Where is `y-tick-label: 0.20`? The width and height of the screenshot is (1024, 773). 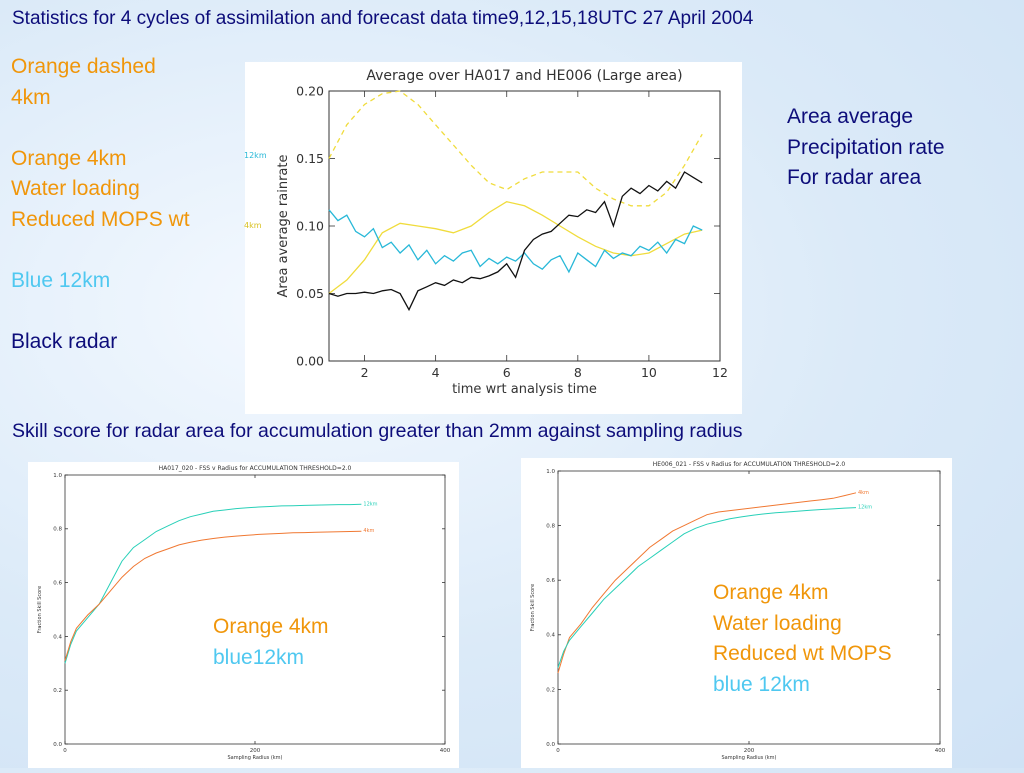 y-tick-label: 0.20 is located at coordinates (310, 90).